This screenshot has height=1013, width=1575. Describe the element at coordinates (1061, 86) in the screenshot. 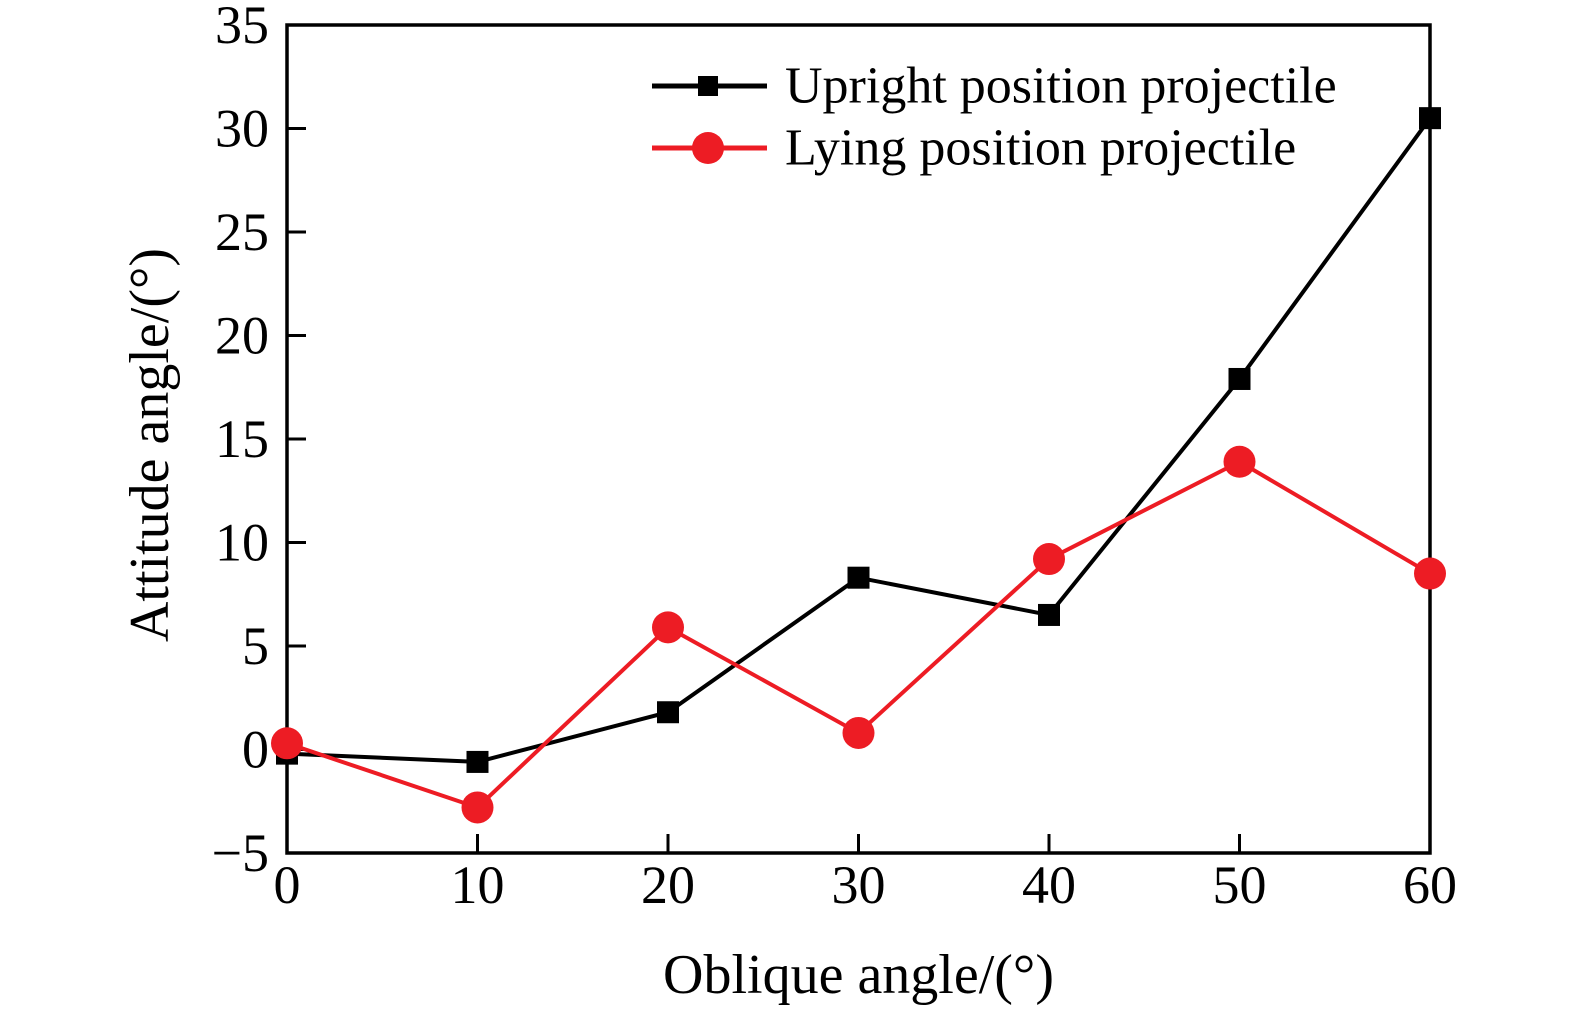

I see `legend-label: Upright position projectile` at that location.